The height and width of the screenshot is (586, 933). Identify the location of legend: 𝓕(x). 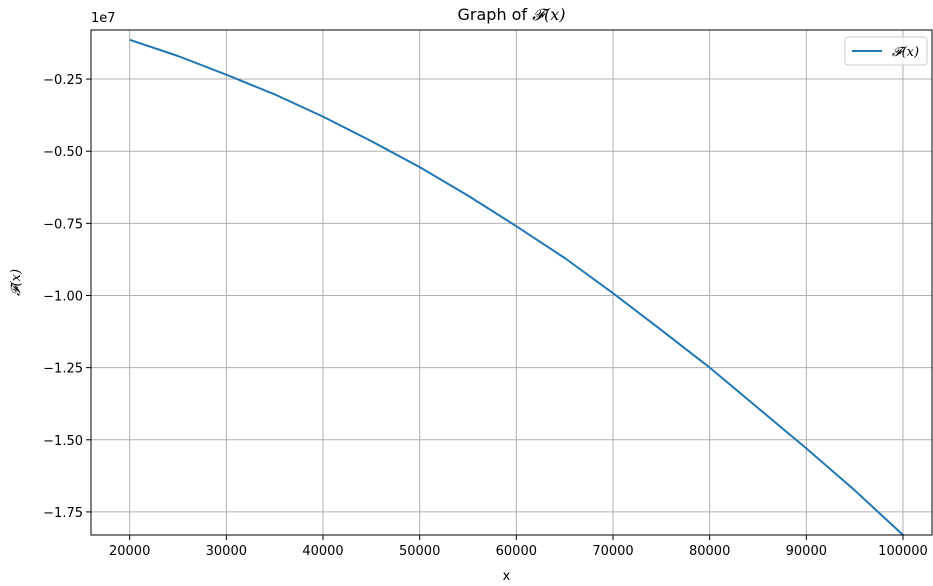
(886, 51).